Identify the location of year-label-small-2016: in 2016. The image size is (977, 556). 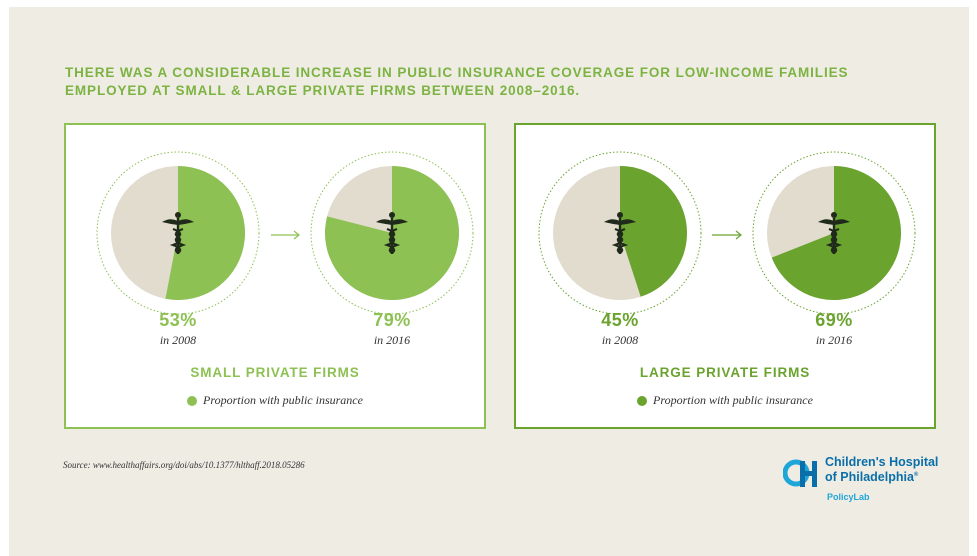
(392, 340).